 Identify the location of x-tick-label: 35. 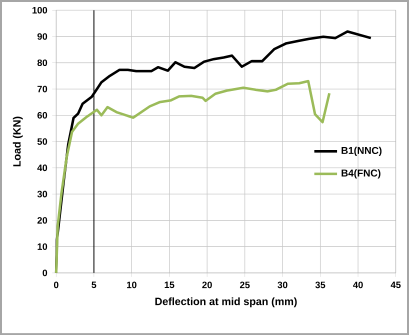
(320, 285).